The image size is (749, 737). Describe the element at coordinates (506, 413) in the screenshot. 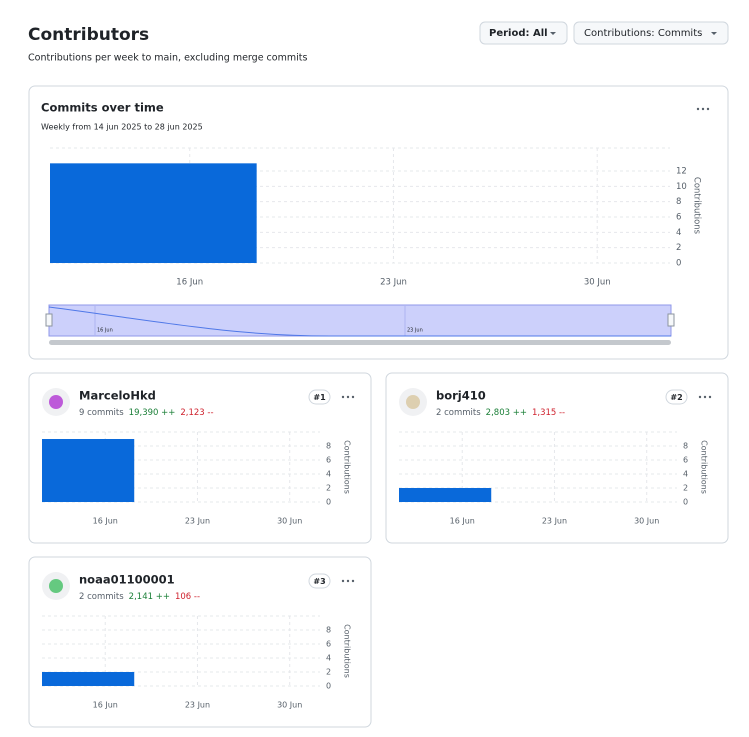

I see `stat-additions: 2,803 ++` at that location.